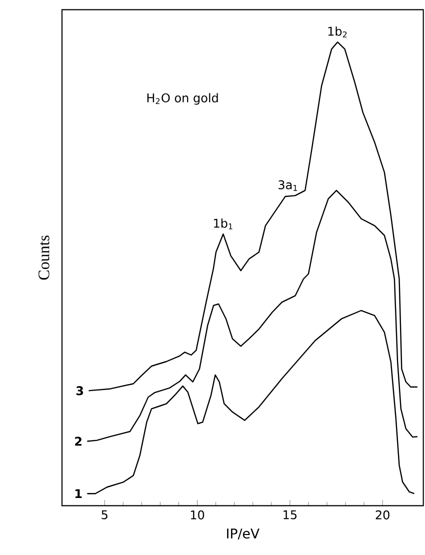 The width and height of the screenshot is (425, 555). What do you see at coordinates (78, 441) in the screenshot?
I see `series-label: 2` at bounding box center [78, 441].